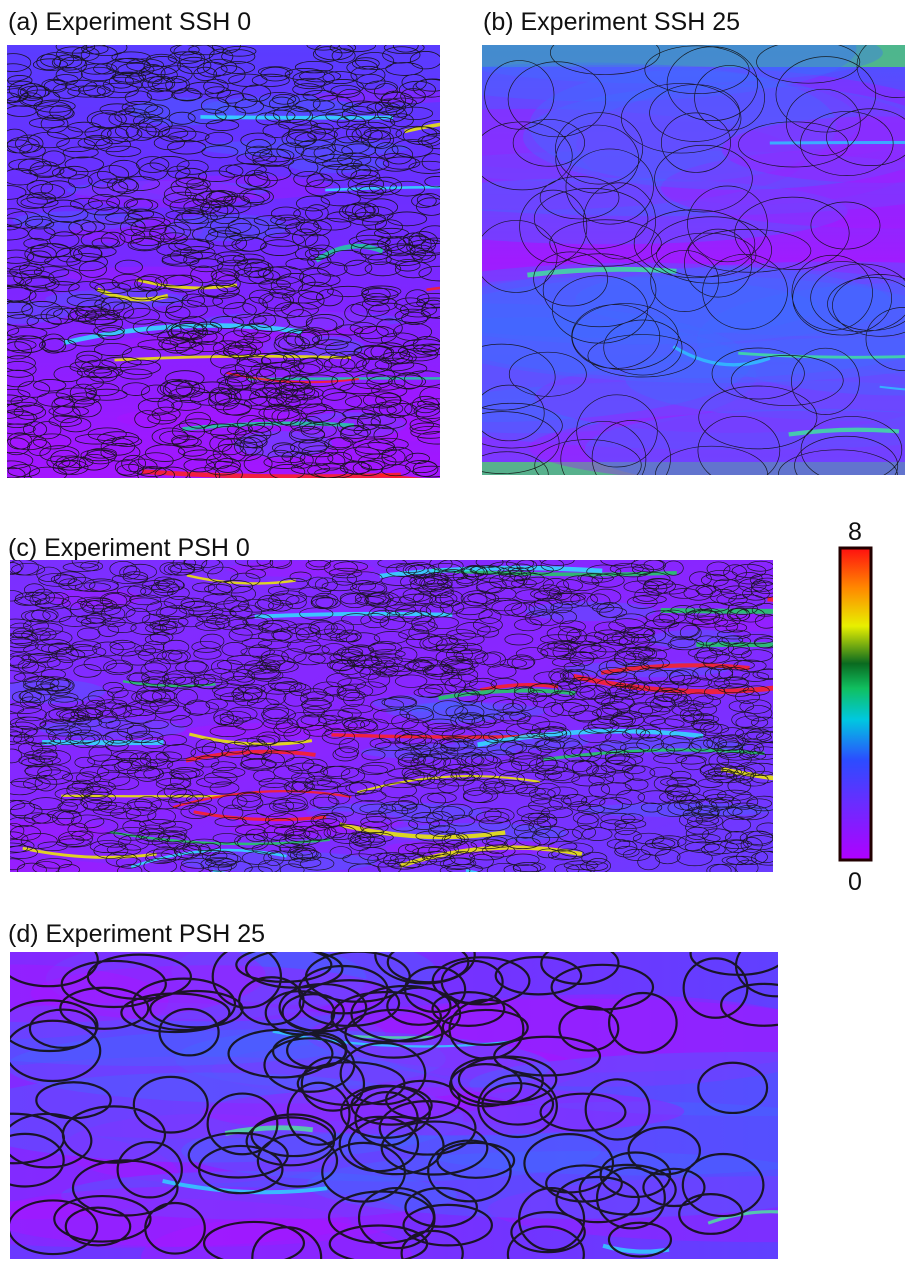 This screenshot has height=1264, width=905. What do you see at coordinates (136, 934) in the screenshot?
I see `panel-title: (d) Experiment PSH 25` at bounding box center [136, 934].